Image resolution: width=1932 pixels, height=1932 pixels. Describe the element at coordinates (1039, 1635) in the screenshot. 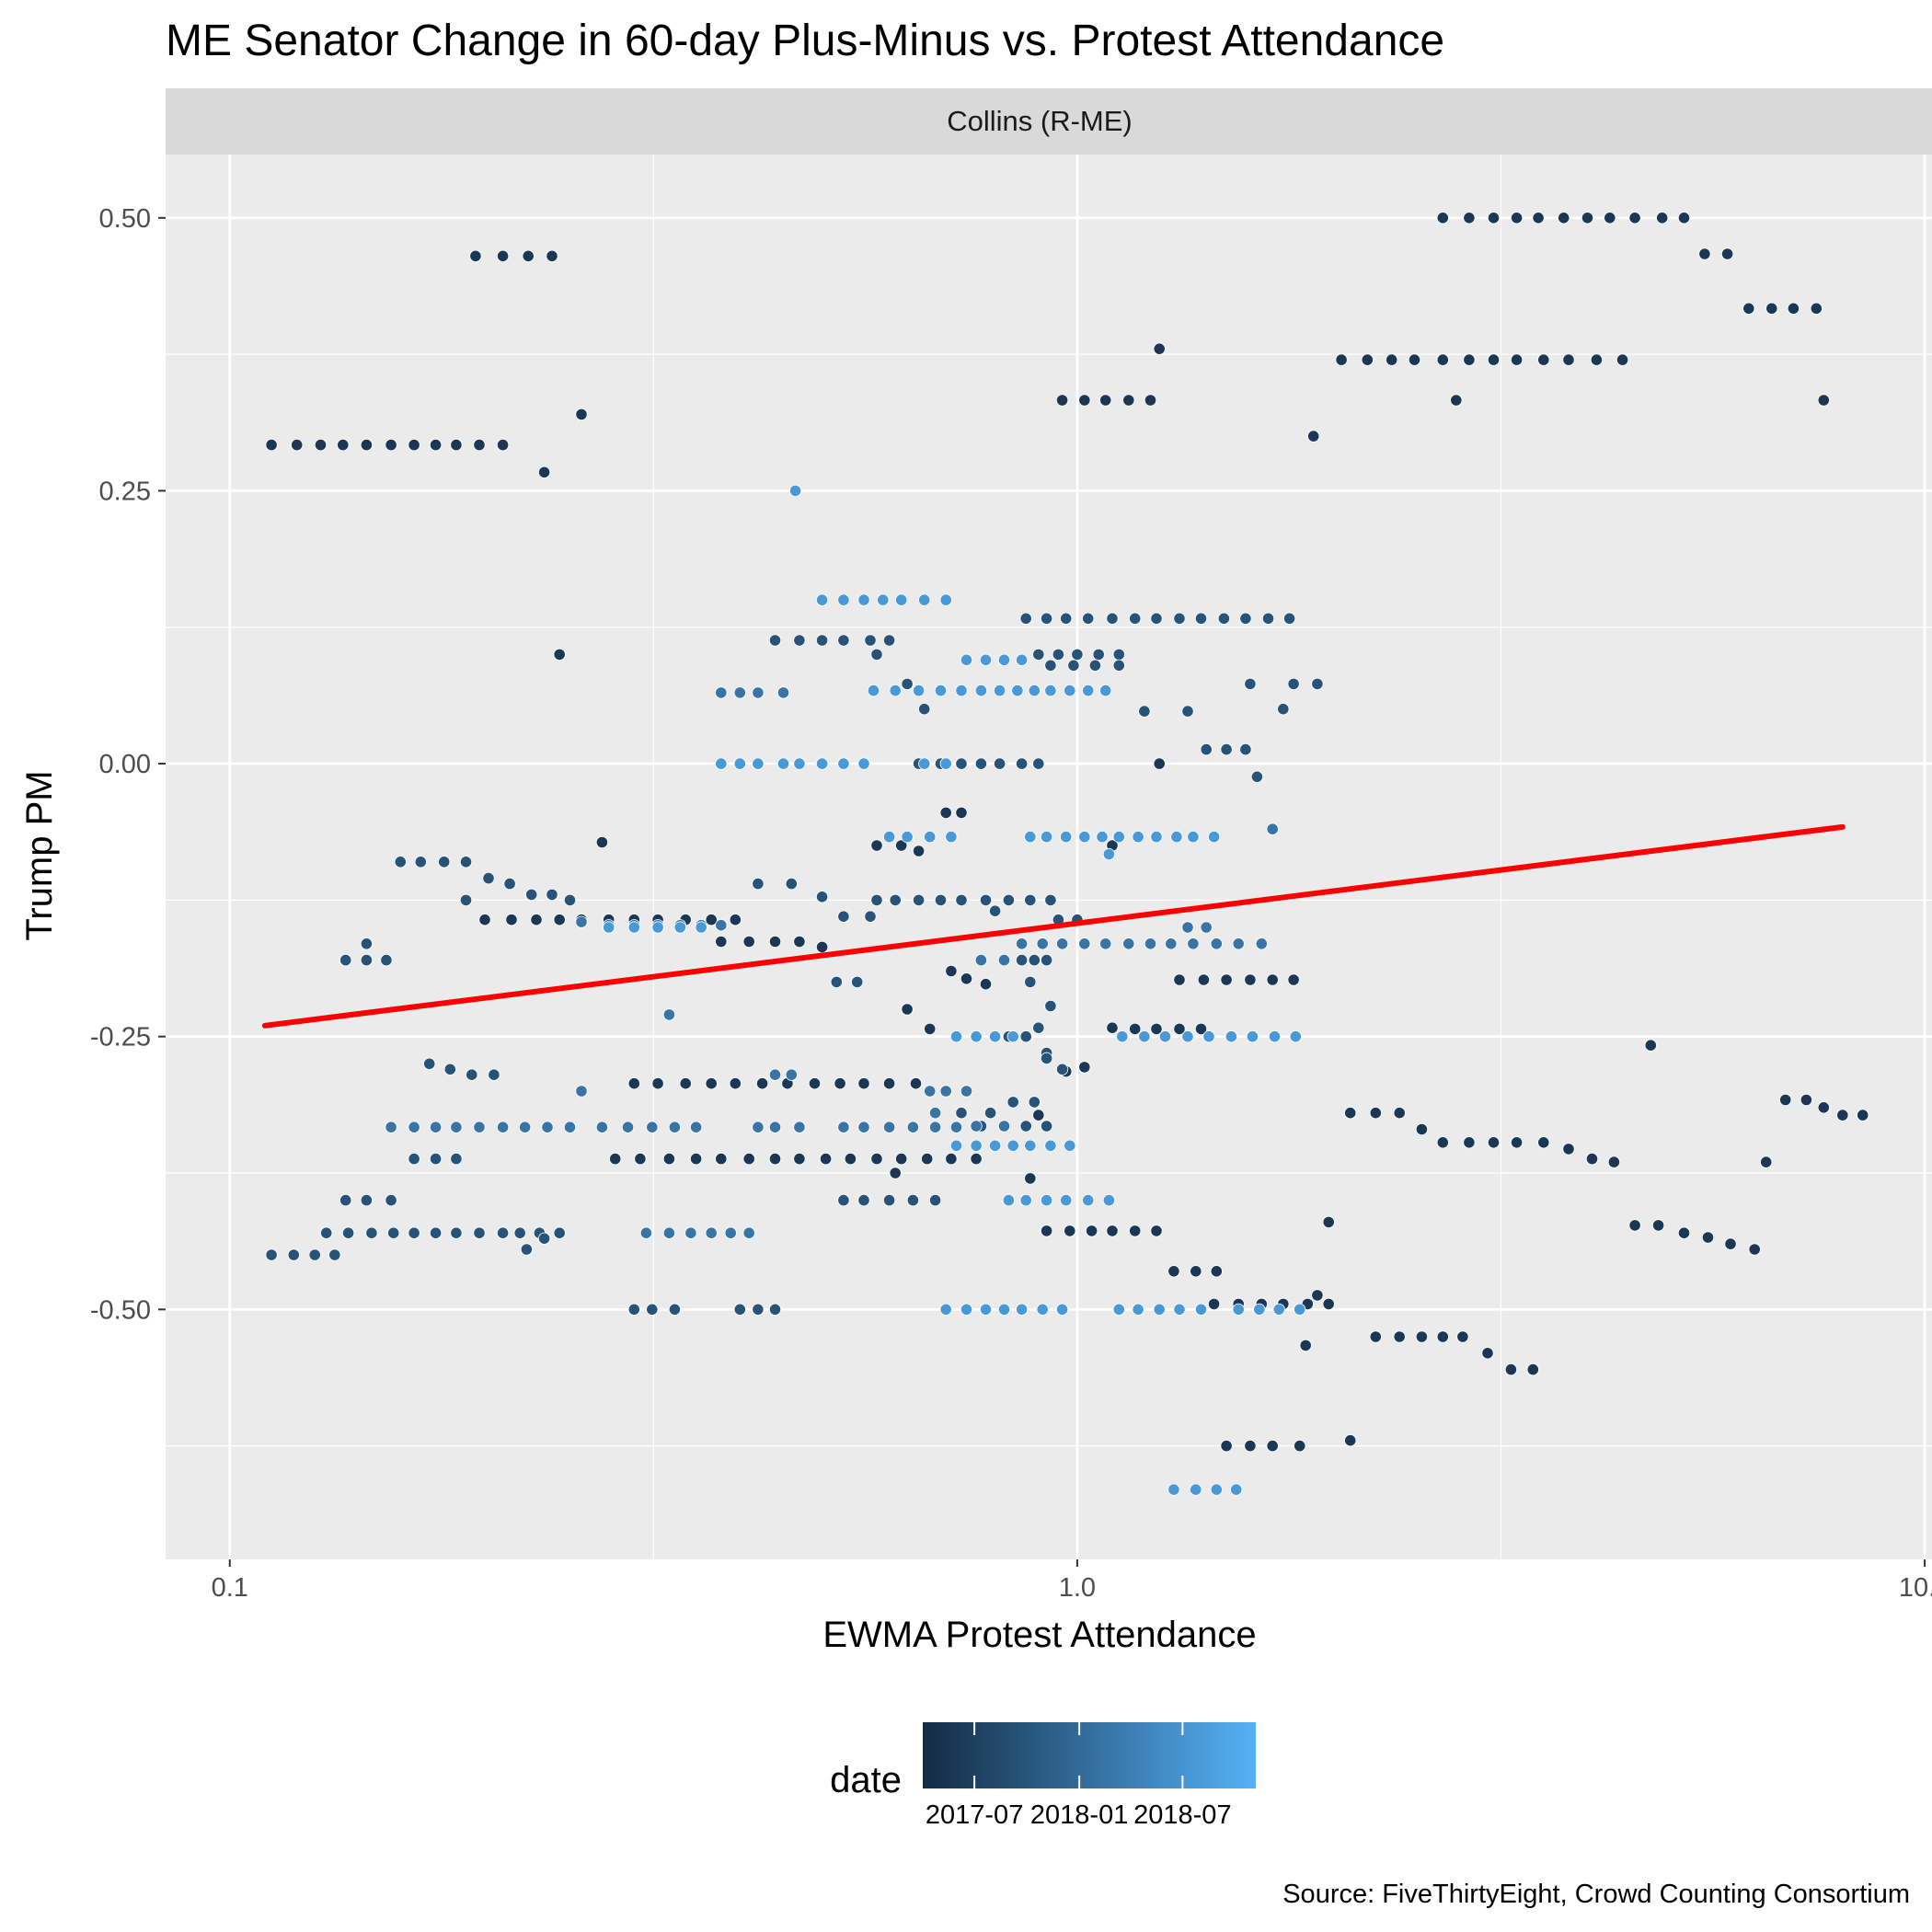

I see `x-axis-title: EWMA Protest Attendance` at that location.